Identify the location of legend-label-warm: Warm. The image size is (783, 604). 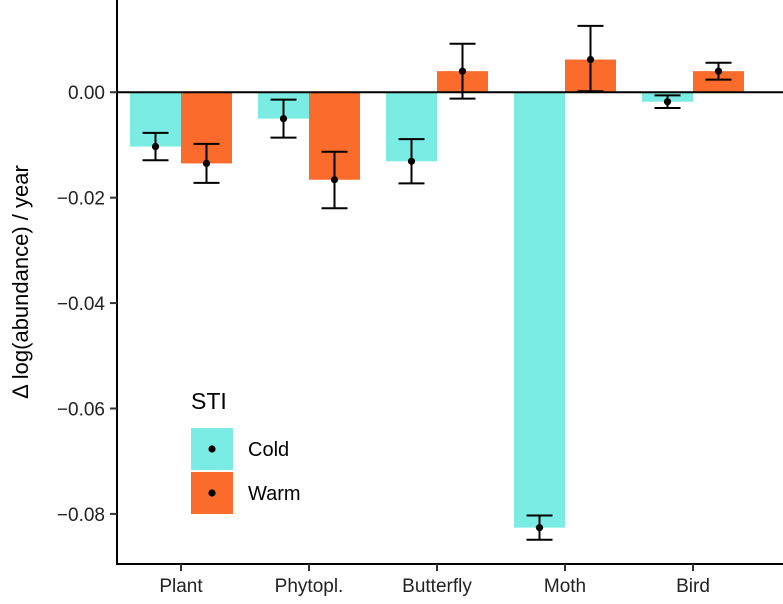
(274, 494).